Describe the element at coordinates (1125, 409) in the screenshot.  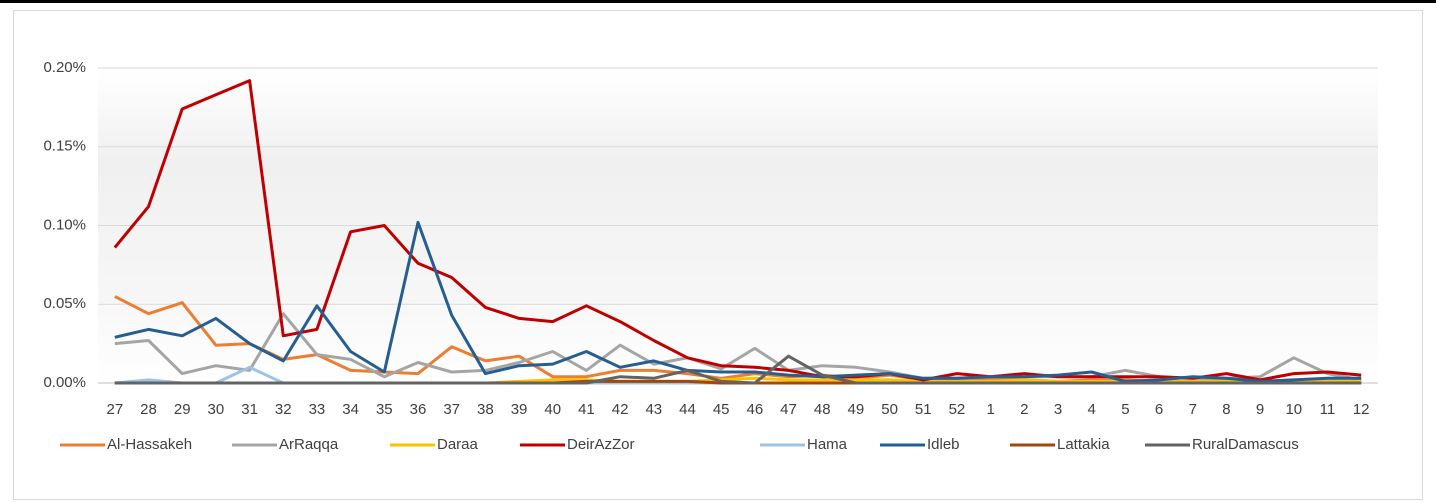
I see `x-tick-label: 5` at that location.